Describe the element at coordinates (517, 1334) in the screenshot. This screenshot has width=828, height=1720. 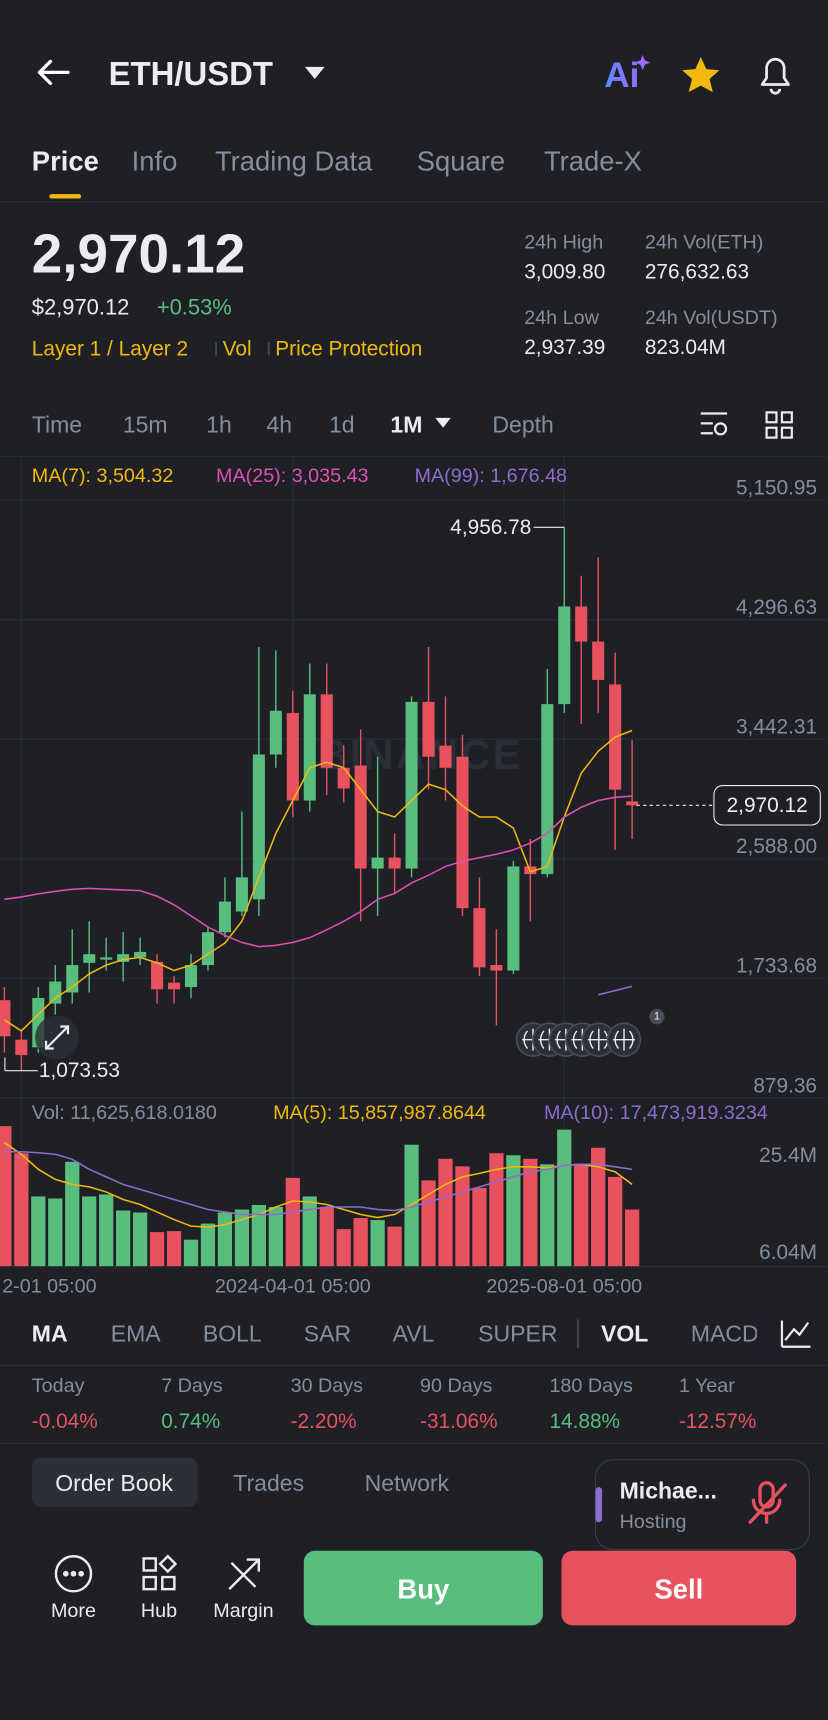
I see `indicator-tab: SUPER` at that location.